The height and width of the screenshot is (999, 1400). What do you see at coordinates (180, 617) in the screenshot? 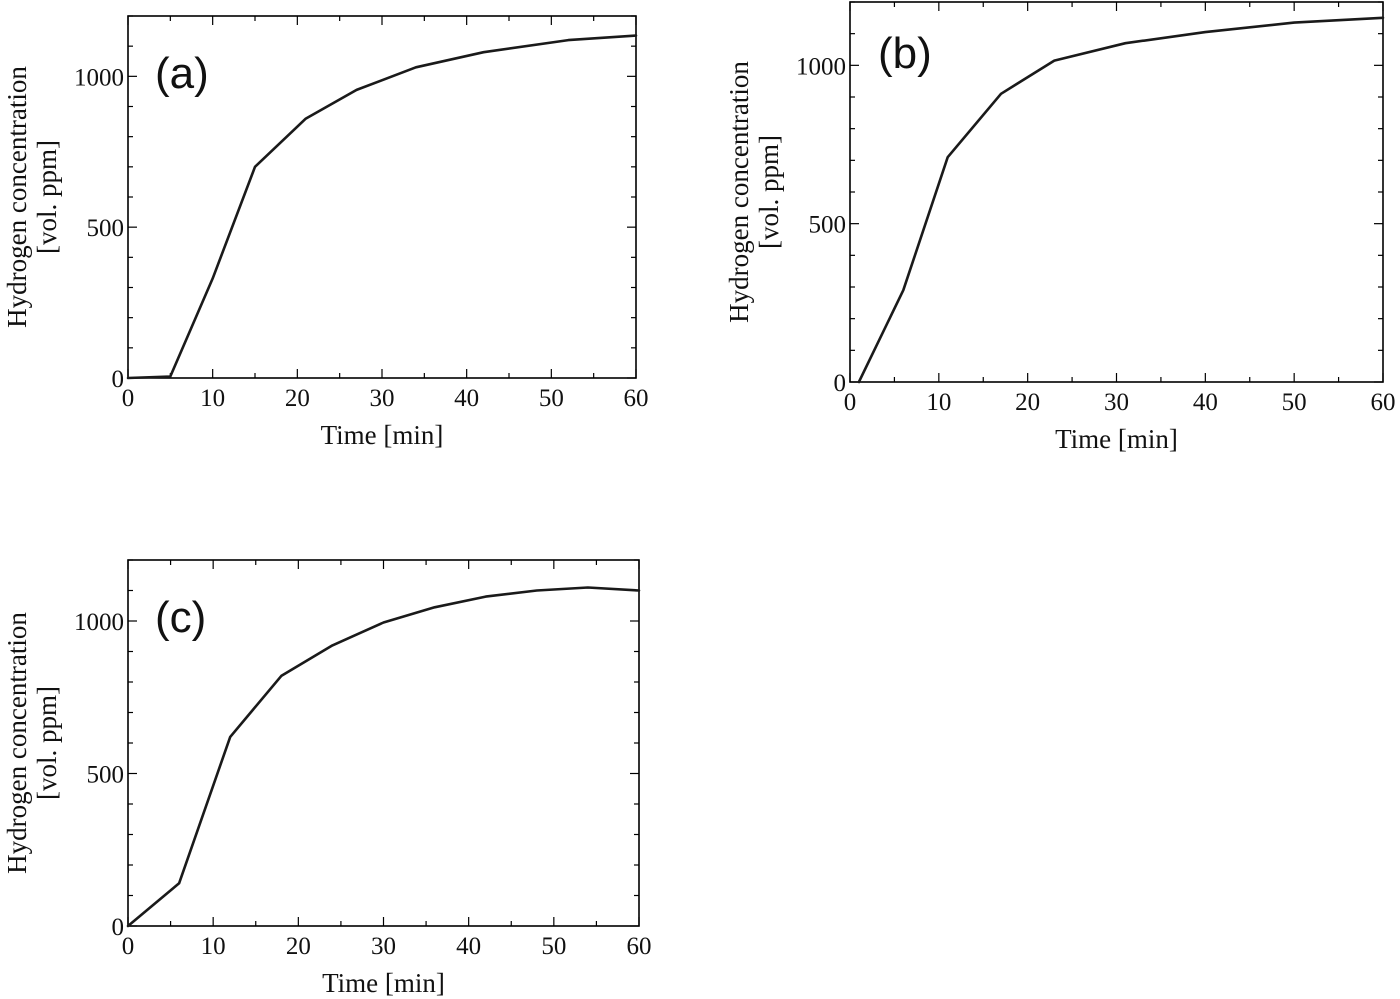
I see `panel-label: (c)` at bounding box center [180, 617].